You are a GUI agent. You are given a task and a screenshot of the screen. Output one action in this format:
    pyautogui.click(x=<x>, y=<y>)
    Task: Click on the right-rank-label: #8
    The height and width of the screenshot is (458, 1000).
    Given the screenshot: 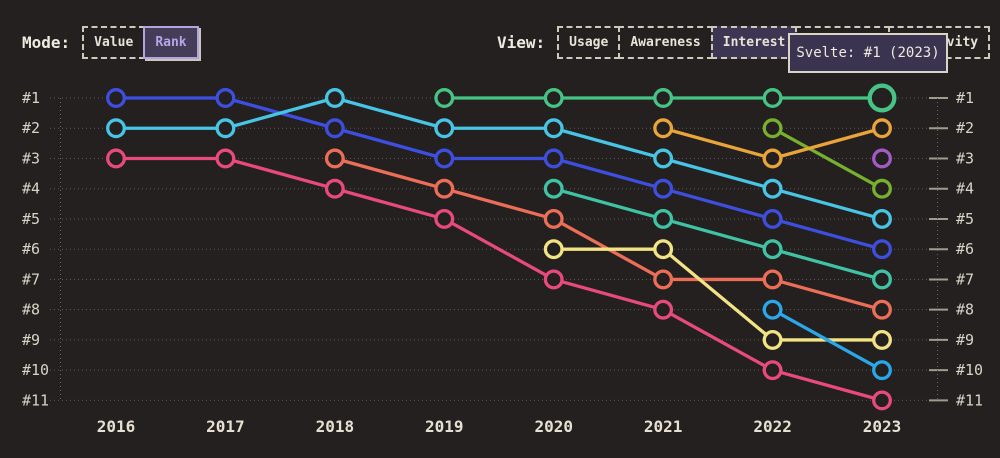 What is the action you would take?
    pyautogui.click(x=965, y=310)
    